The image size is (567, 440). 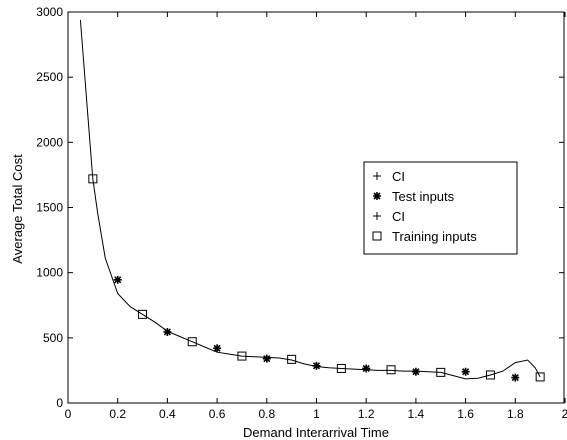 What do you see at coordinates (266, 414) in the screenshot?
I see `x-tick-label: 0.8` at bounding box center [266, 414].